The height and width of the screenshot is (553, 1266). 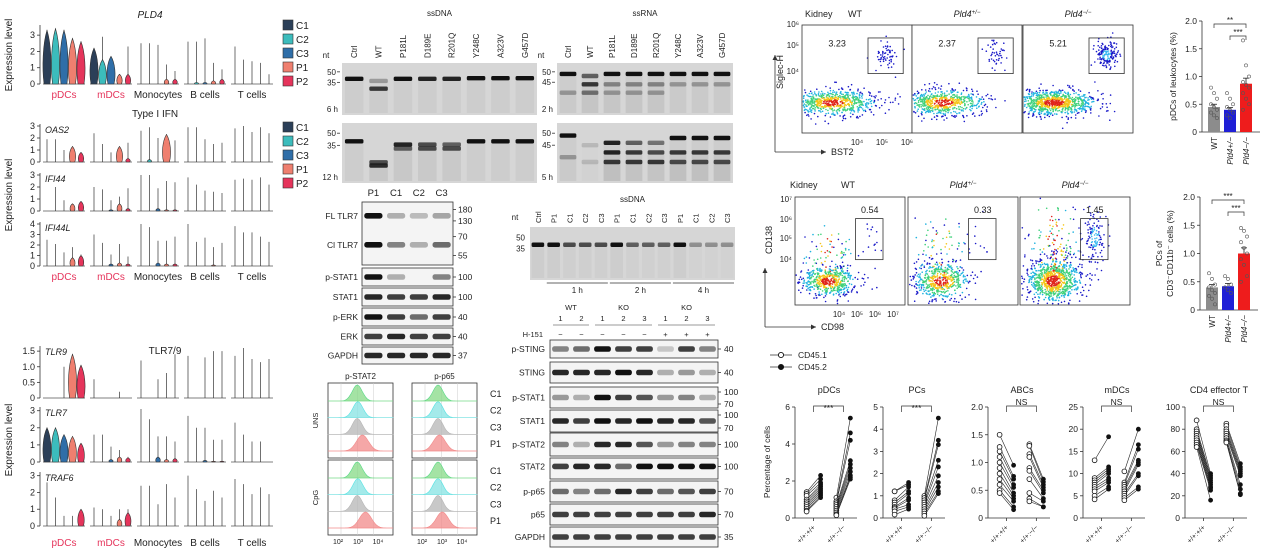 What do you see at coordinates (452, 45) in the screenshot?
I see `lane-label: R201Q` at bounding box center [452, 45].